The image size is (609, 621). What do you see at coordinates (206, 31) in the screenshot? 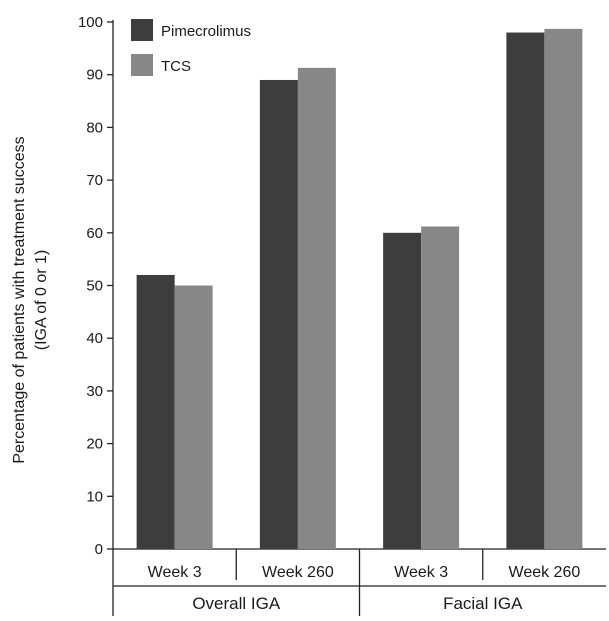
I see `legend-label: Pimecrolimus` at bounding box center [206, 31].